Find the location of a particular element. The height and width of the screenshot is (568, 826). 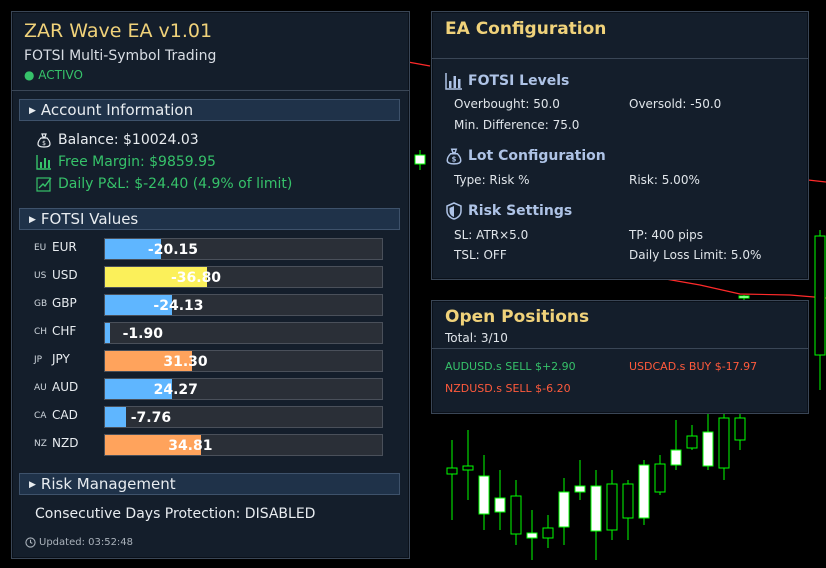

fotsi-row-gbp: GB GBP -24.13 is located at coordinates (210, 305).